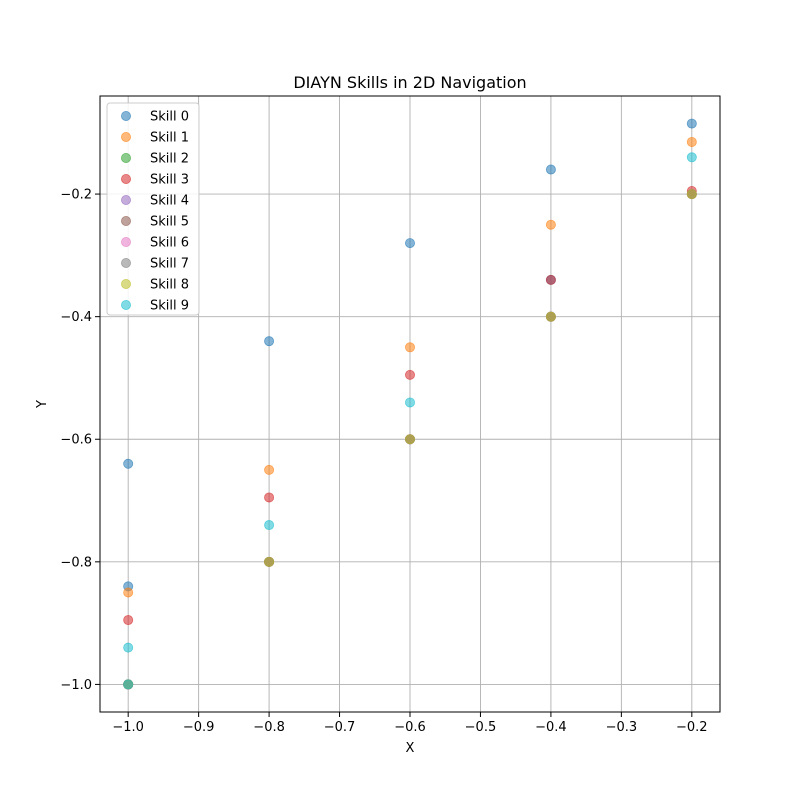 The width and height of the screenshot is (800, 800). What do you see at coordinates (169, 222) in the screenshot?
I see `legend-label: Skill 5` at bounding box center [169, 222].